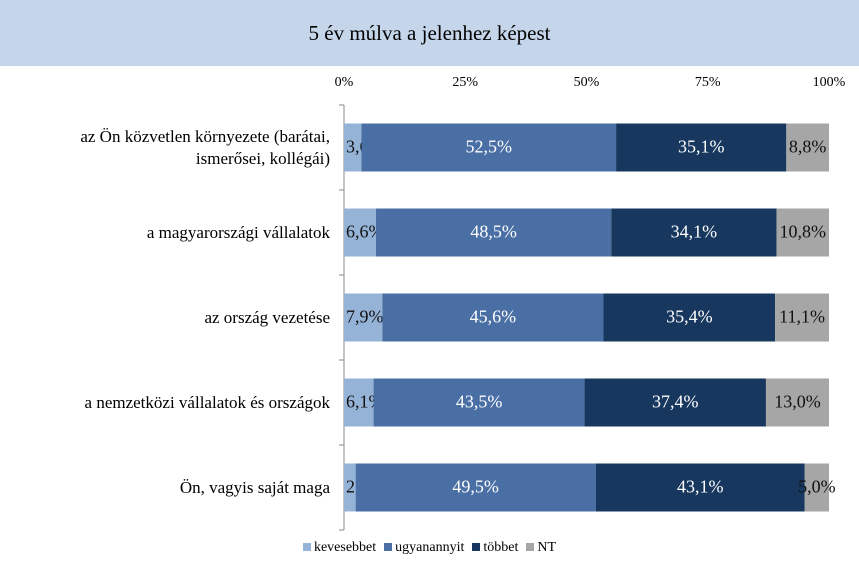 The height and width of the screenshot is (566, 859). What do you see at coordinates (344, 82) in the screenshot?
I see `x-tick-label: 0%` at bounding box center [344, 82].